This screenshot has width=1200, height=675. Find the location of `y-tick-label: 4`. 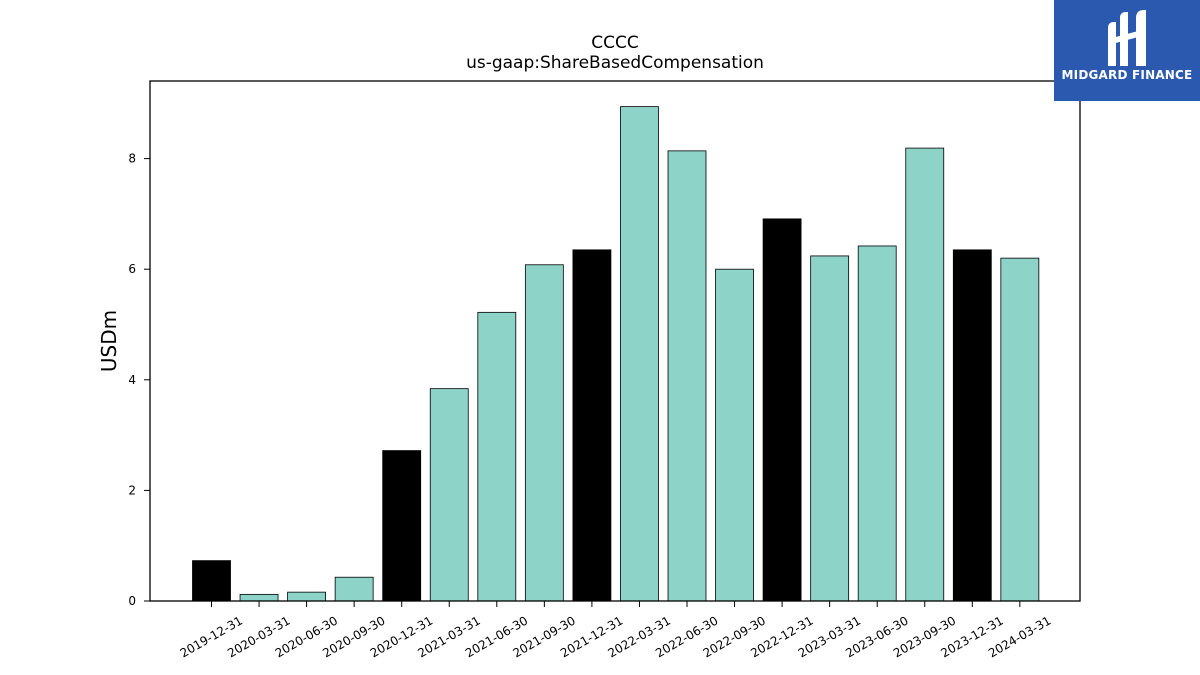

y-tick-label: 4 is located at coordinates (132, 380).